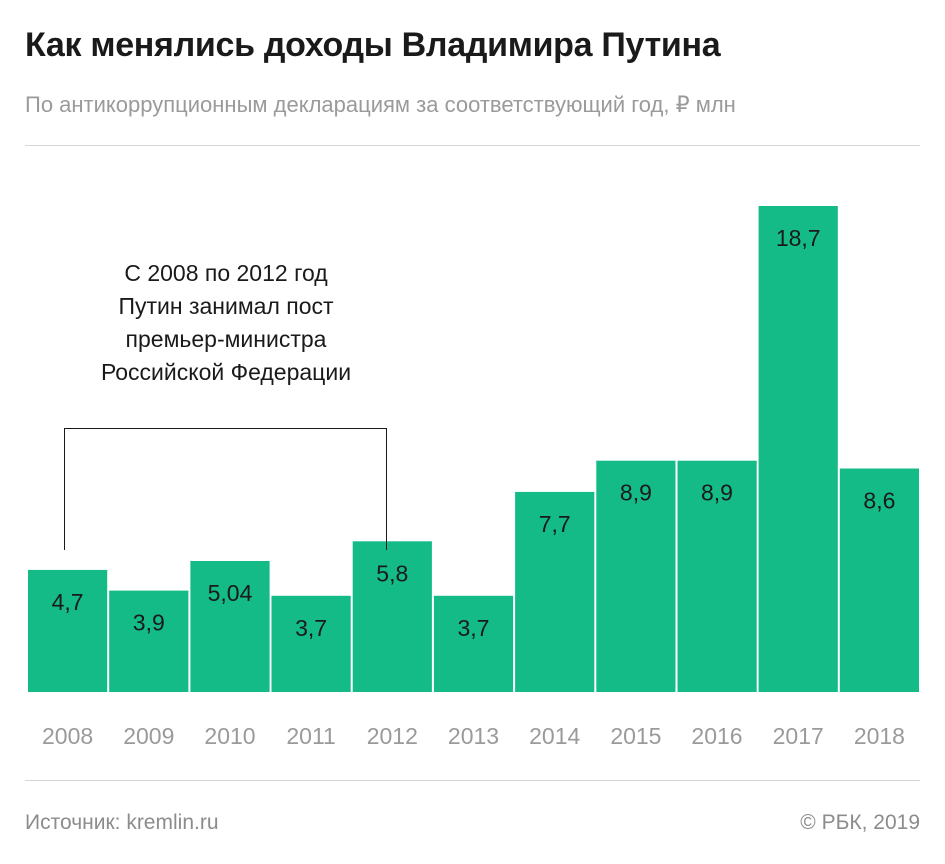 Image resolution: width=945 pixels, height=864 pixels. What do you see at coordinates (310, 736) in the screenshot?
I see `x-tick-label: 2011` at bounding box center [310, 736].